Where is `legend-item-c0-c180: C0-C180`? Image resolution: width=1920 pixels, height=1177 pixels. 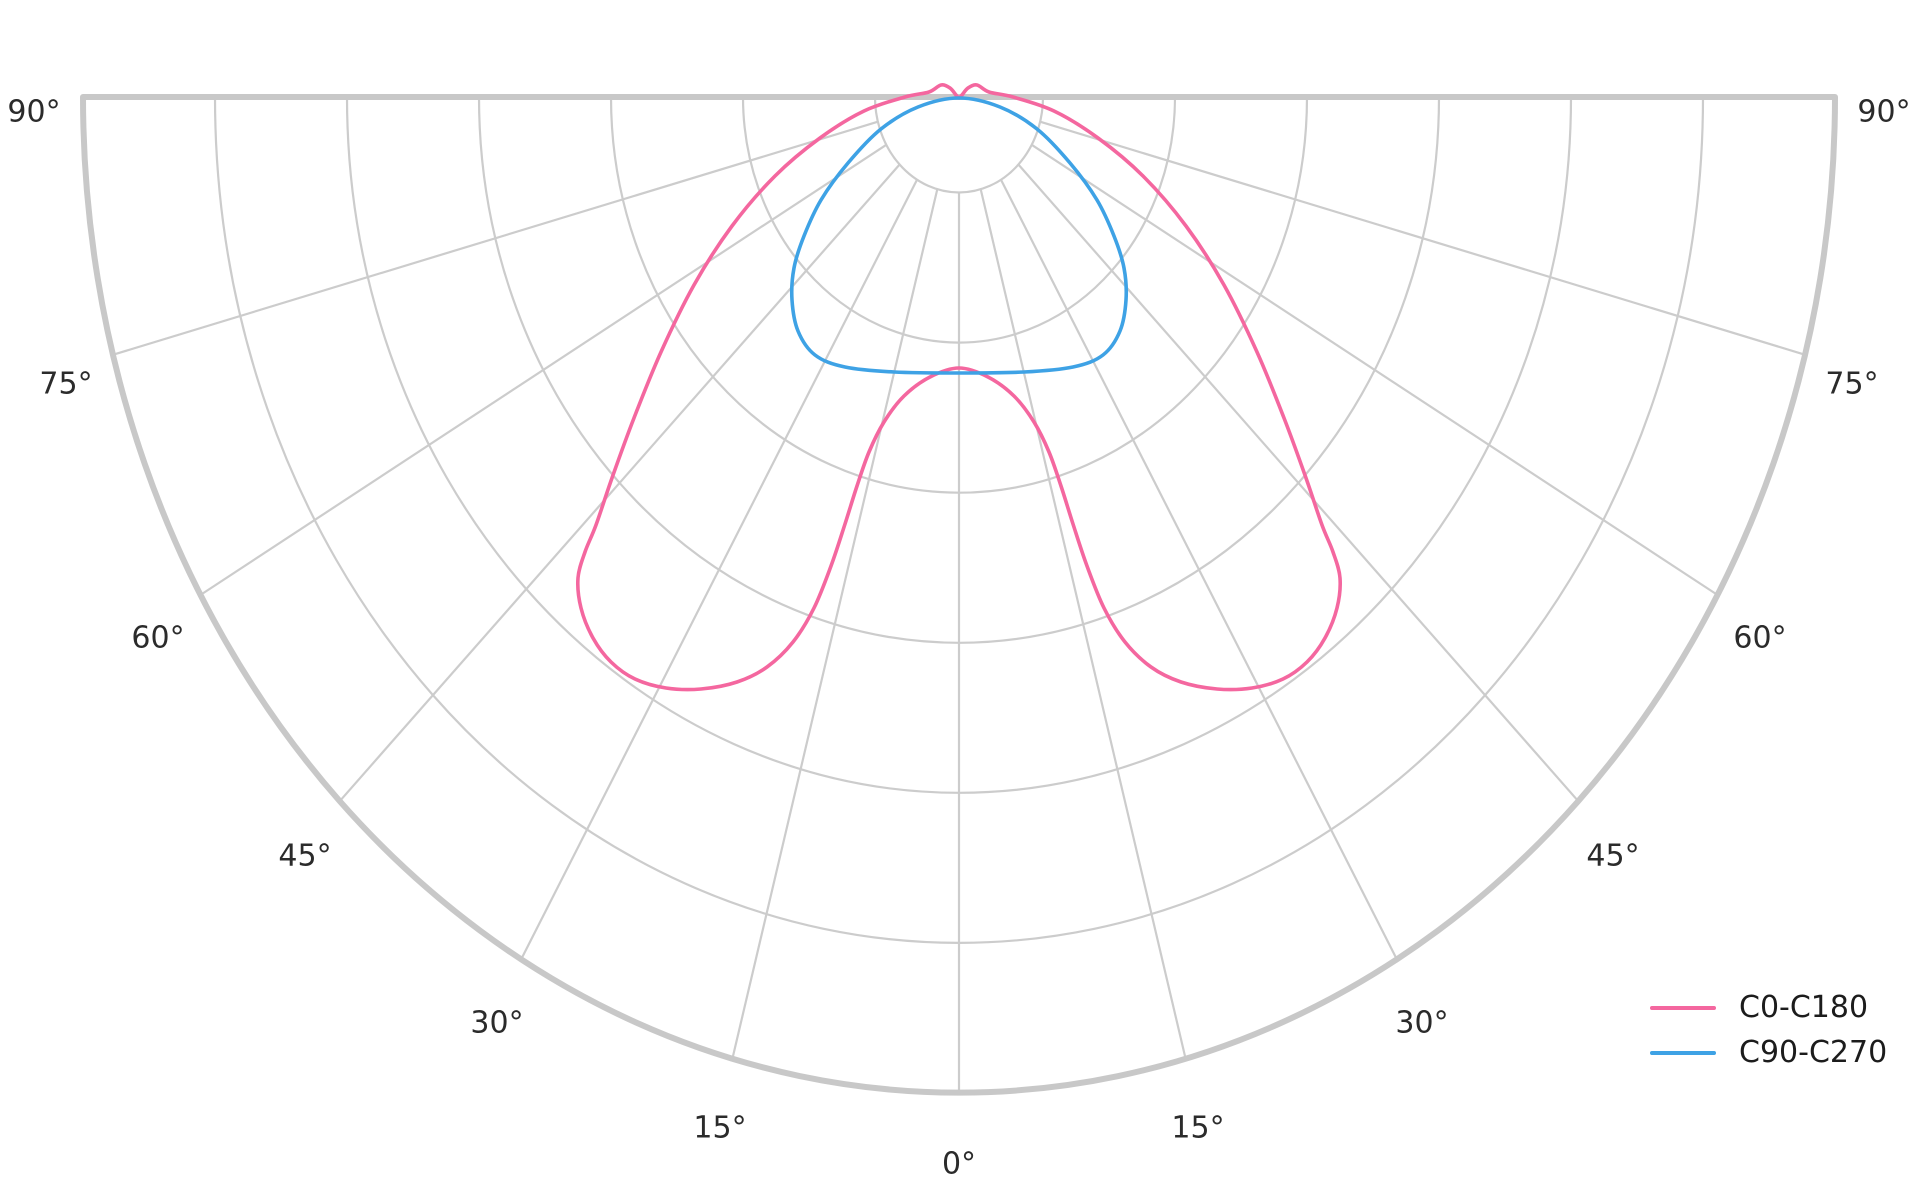 legend-item-c0-c180: C0-C180 is located at coordinates (1768, 1007).